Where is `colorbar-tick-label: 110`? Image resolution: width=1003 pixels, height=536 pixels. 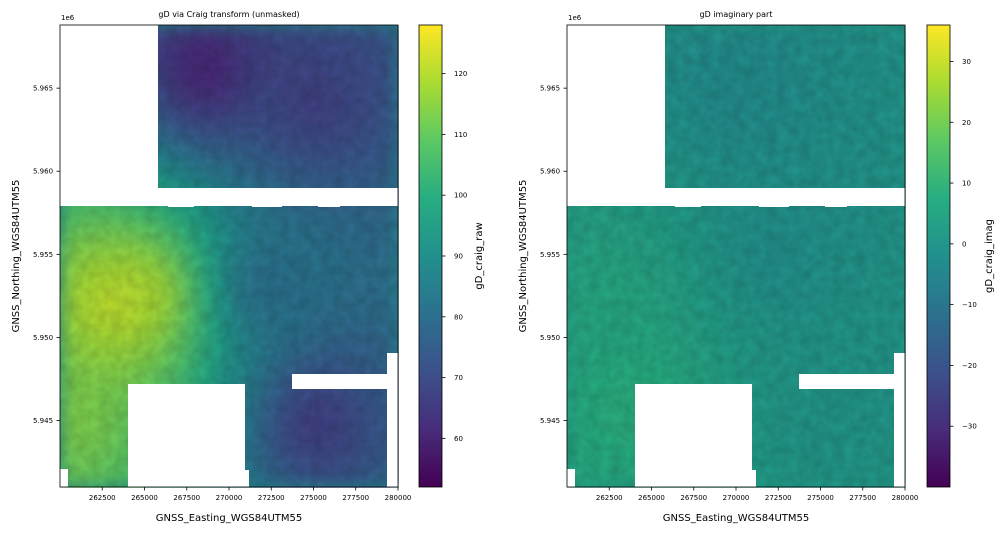
colorbar-tick-label: 110 is located at coordinates (460, 135).